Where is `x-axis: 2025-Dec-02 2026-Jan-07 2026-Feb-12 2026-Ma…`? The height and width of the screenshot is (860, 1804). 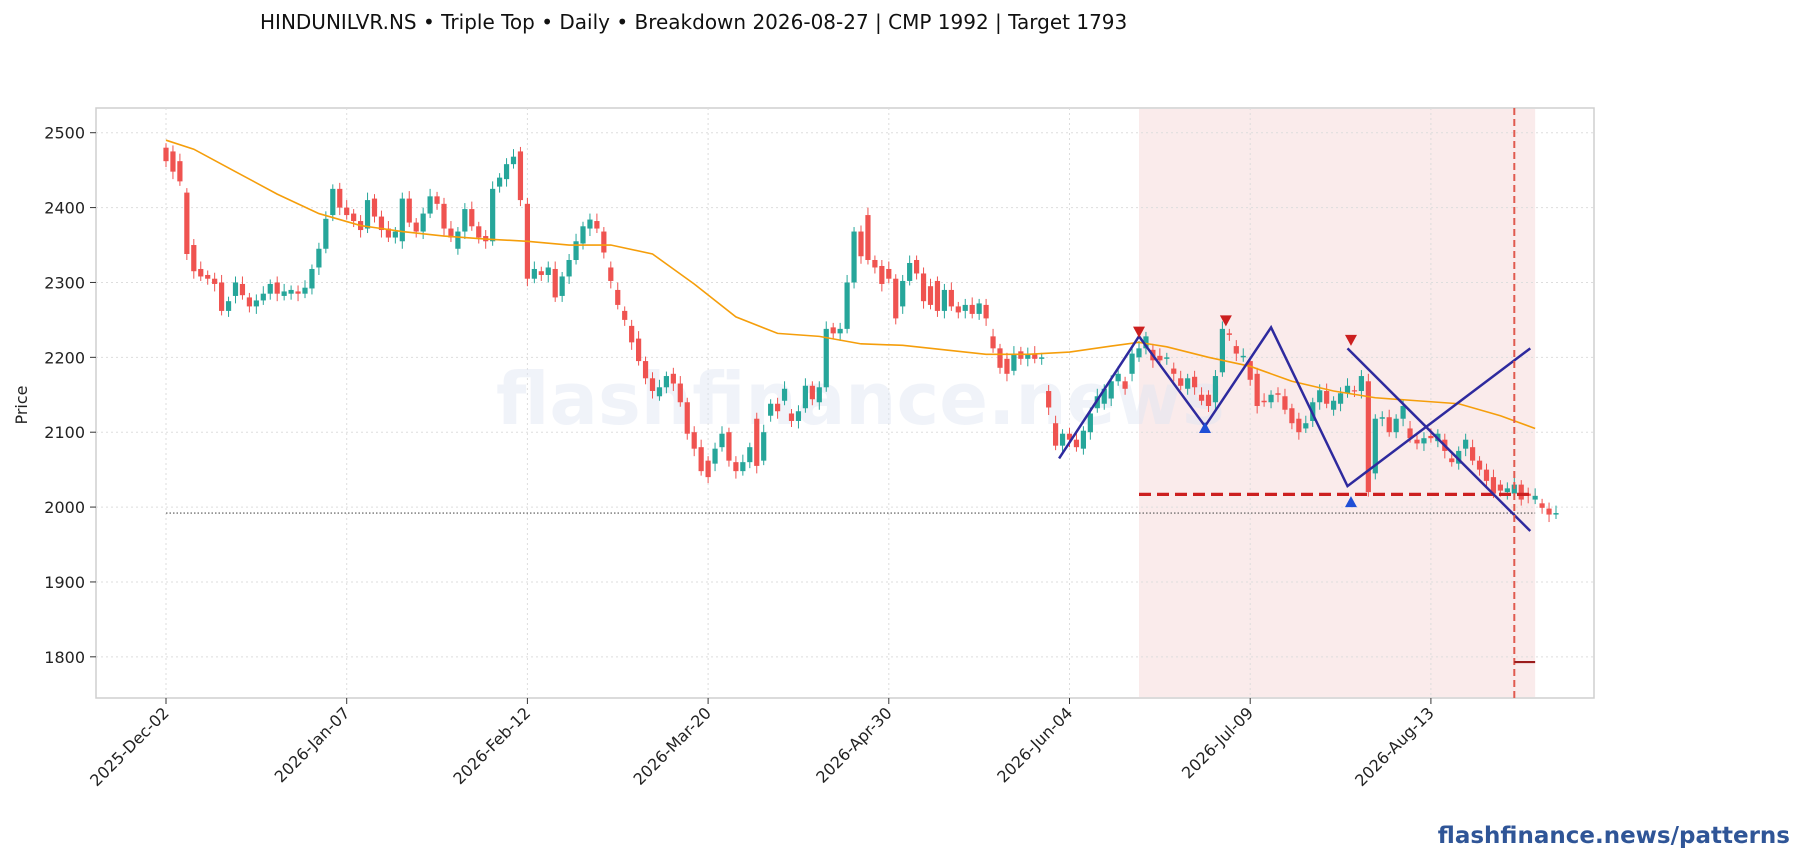
x-axis: 2025-Dec-02 2026-Jan-07 2026-Feb-12 2026-Ma… is located at coordinates (762, 744).